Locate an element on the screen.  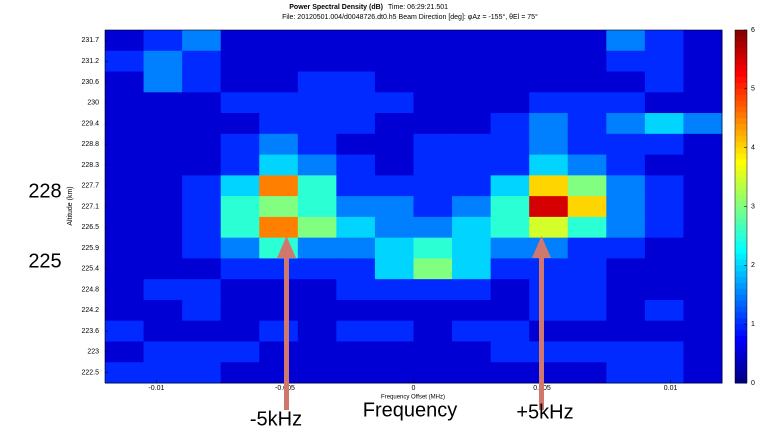
annotation: 228 is located at coordinates (44, 191).